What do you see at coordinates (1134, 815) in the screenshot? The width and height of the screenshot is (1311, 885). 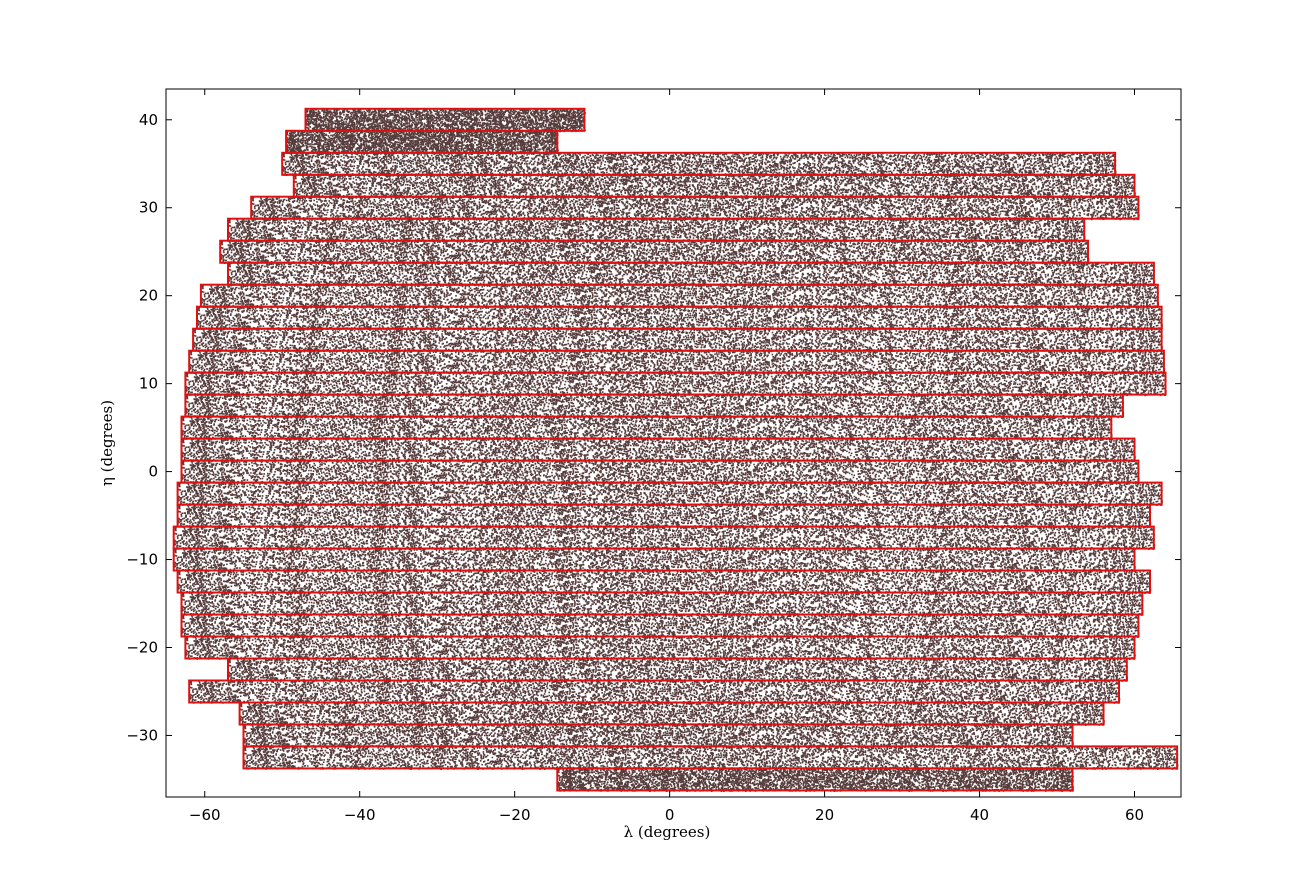 I see `x-tick-label: 60` at bounding box center [1134, 815].